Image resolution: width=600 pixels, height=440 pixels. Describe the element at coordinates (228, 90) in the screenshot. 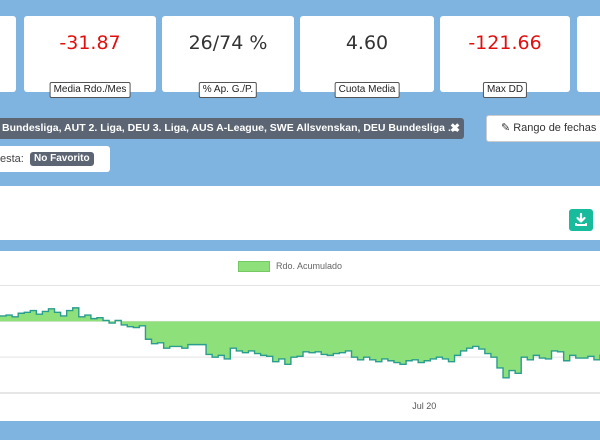

I see `stat-label: % Ap. G./P.` at that location.